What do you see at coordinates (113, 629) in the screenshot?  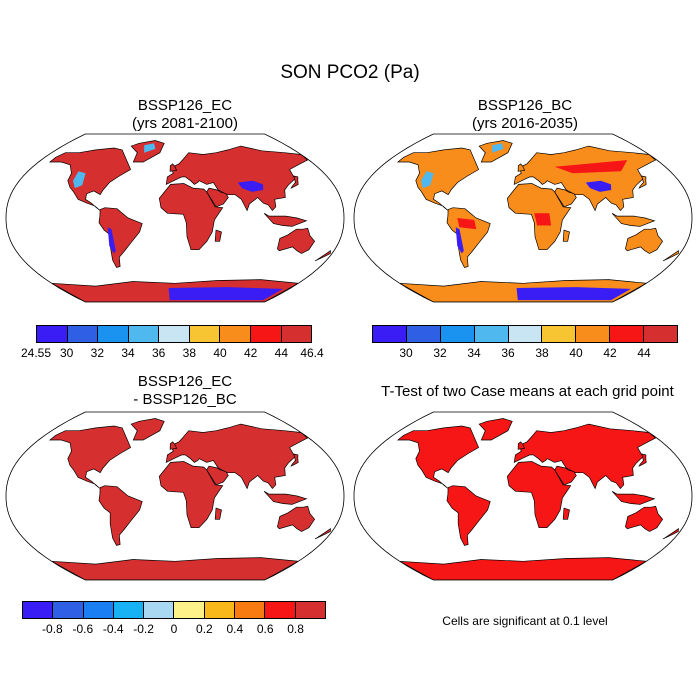 I see `colorbar-tick-label: -0.4` at bounding box center [113, 629].